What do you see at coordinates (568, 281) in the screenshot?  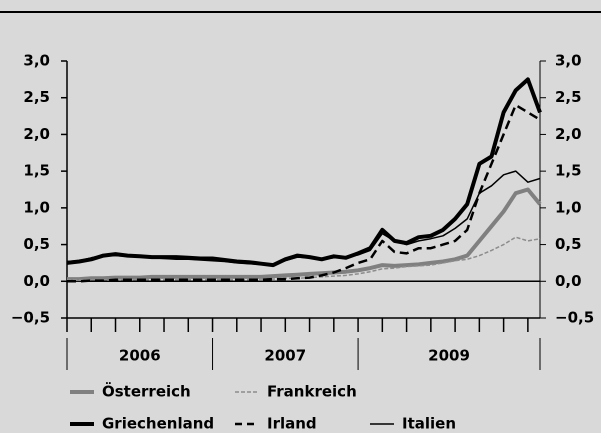 I see `y2-tick-label: 0,0` at bounding box center [568, 281].